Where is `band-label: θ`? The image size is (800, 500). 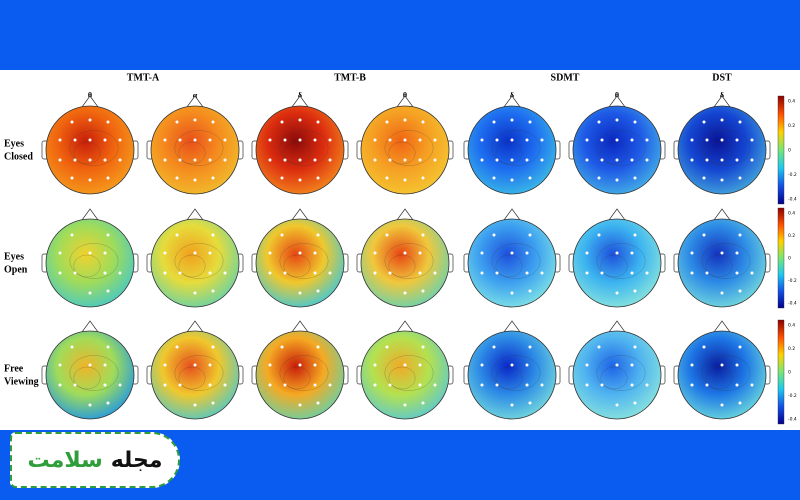
band-label: θ is located at coordinates (405, 95).